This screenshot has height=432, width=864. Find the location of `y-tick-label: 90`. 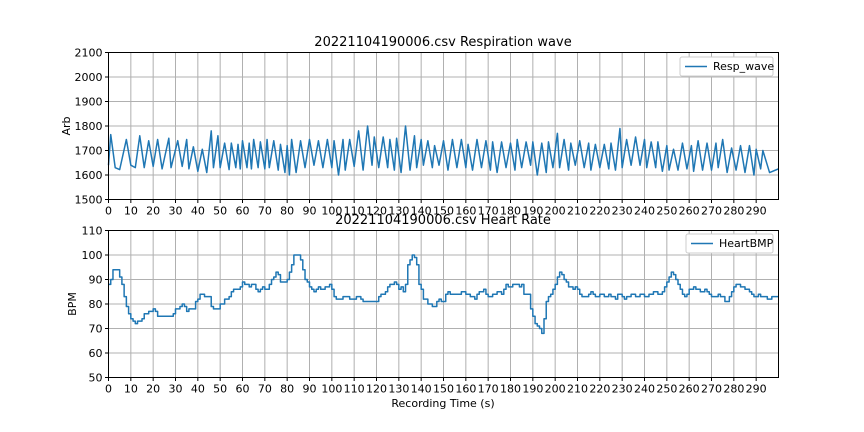

y-tick-label: 90 is located at coordinates (96, 280).